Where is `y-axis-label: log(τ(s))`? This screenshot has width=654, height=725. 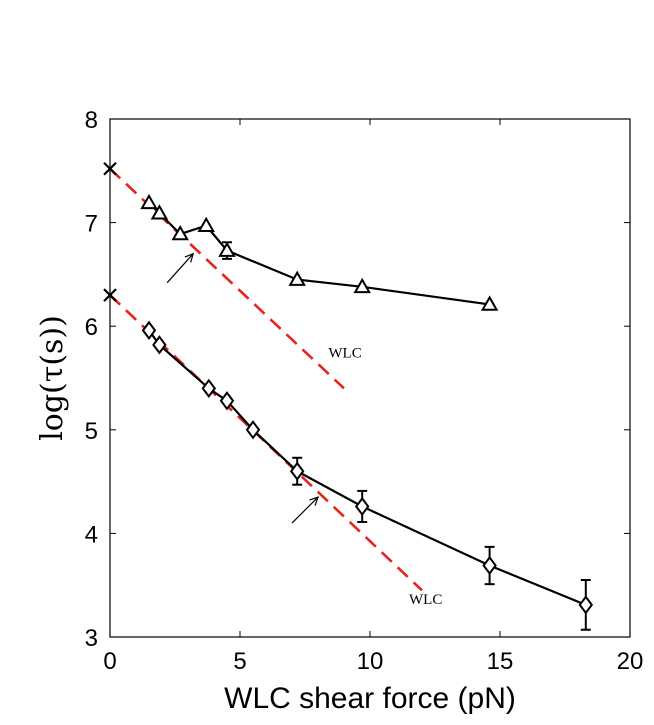
y-axis-label: log(τ(s)) is located at coordinates (52, 378).